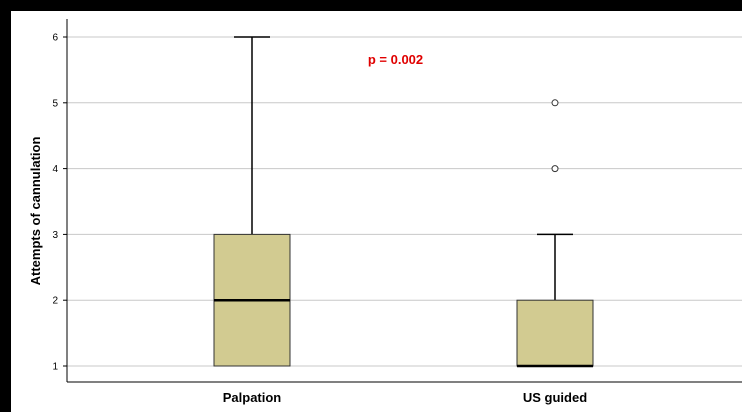 The width and height of the screenshot is (742, 412). I want to click on y-axis-title: Attempts of cannulation, so click(35, 211).